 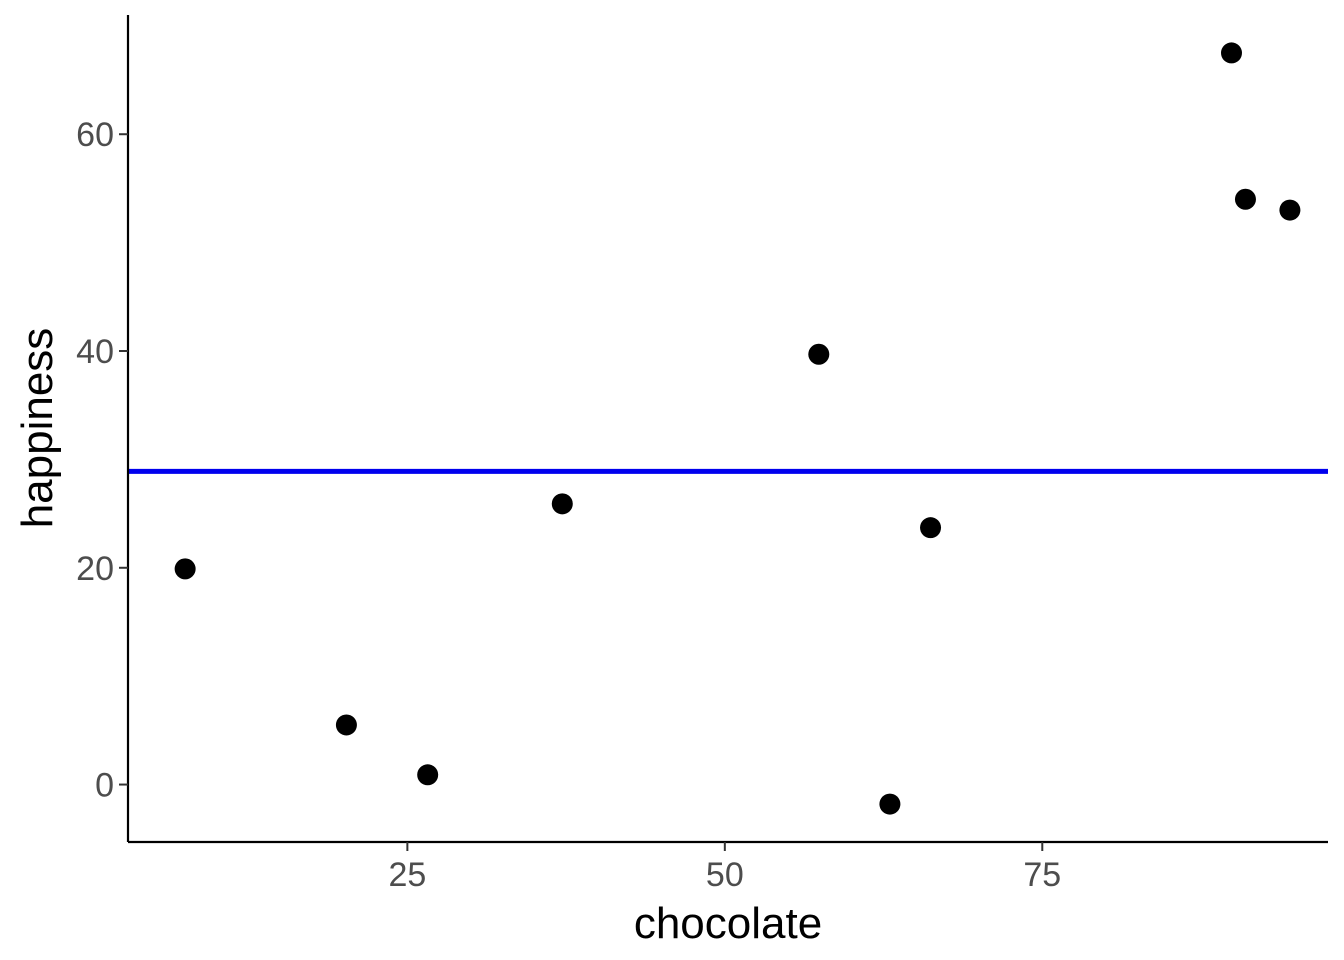 What do you see at coordinates (95, 352) in the screenshot?
I see `y-tick-label: 40` at bounding box center [95, 352].